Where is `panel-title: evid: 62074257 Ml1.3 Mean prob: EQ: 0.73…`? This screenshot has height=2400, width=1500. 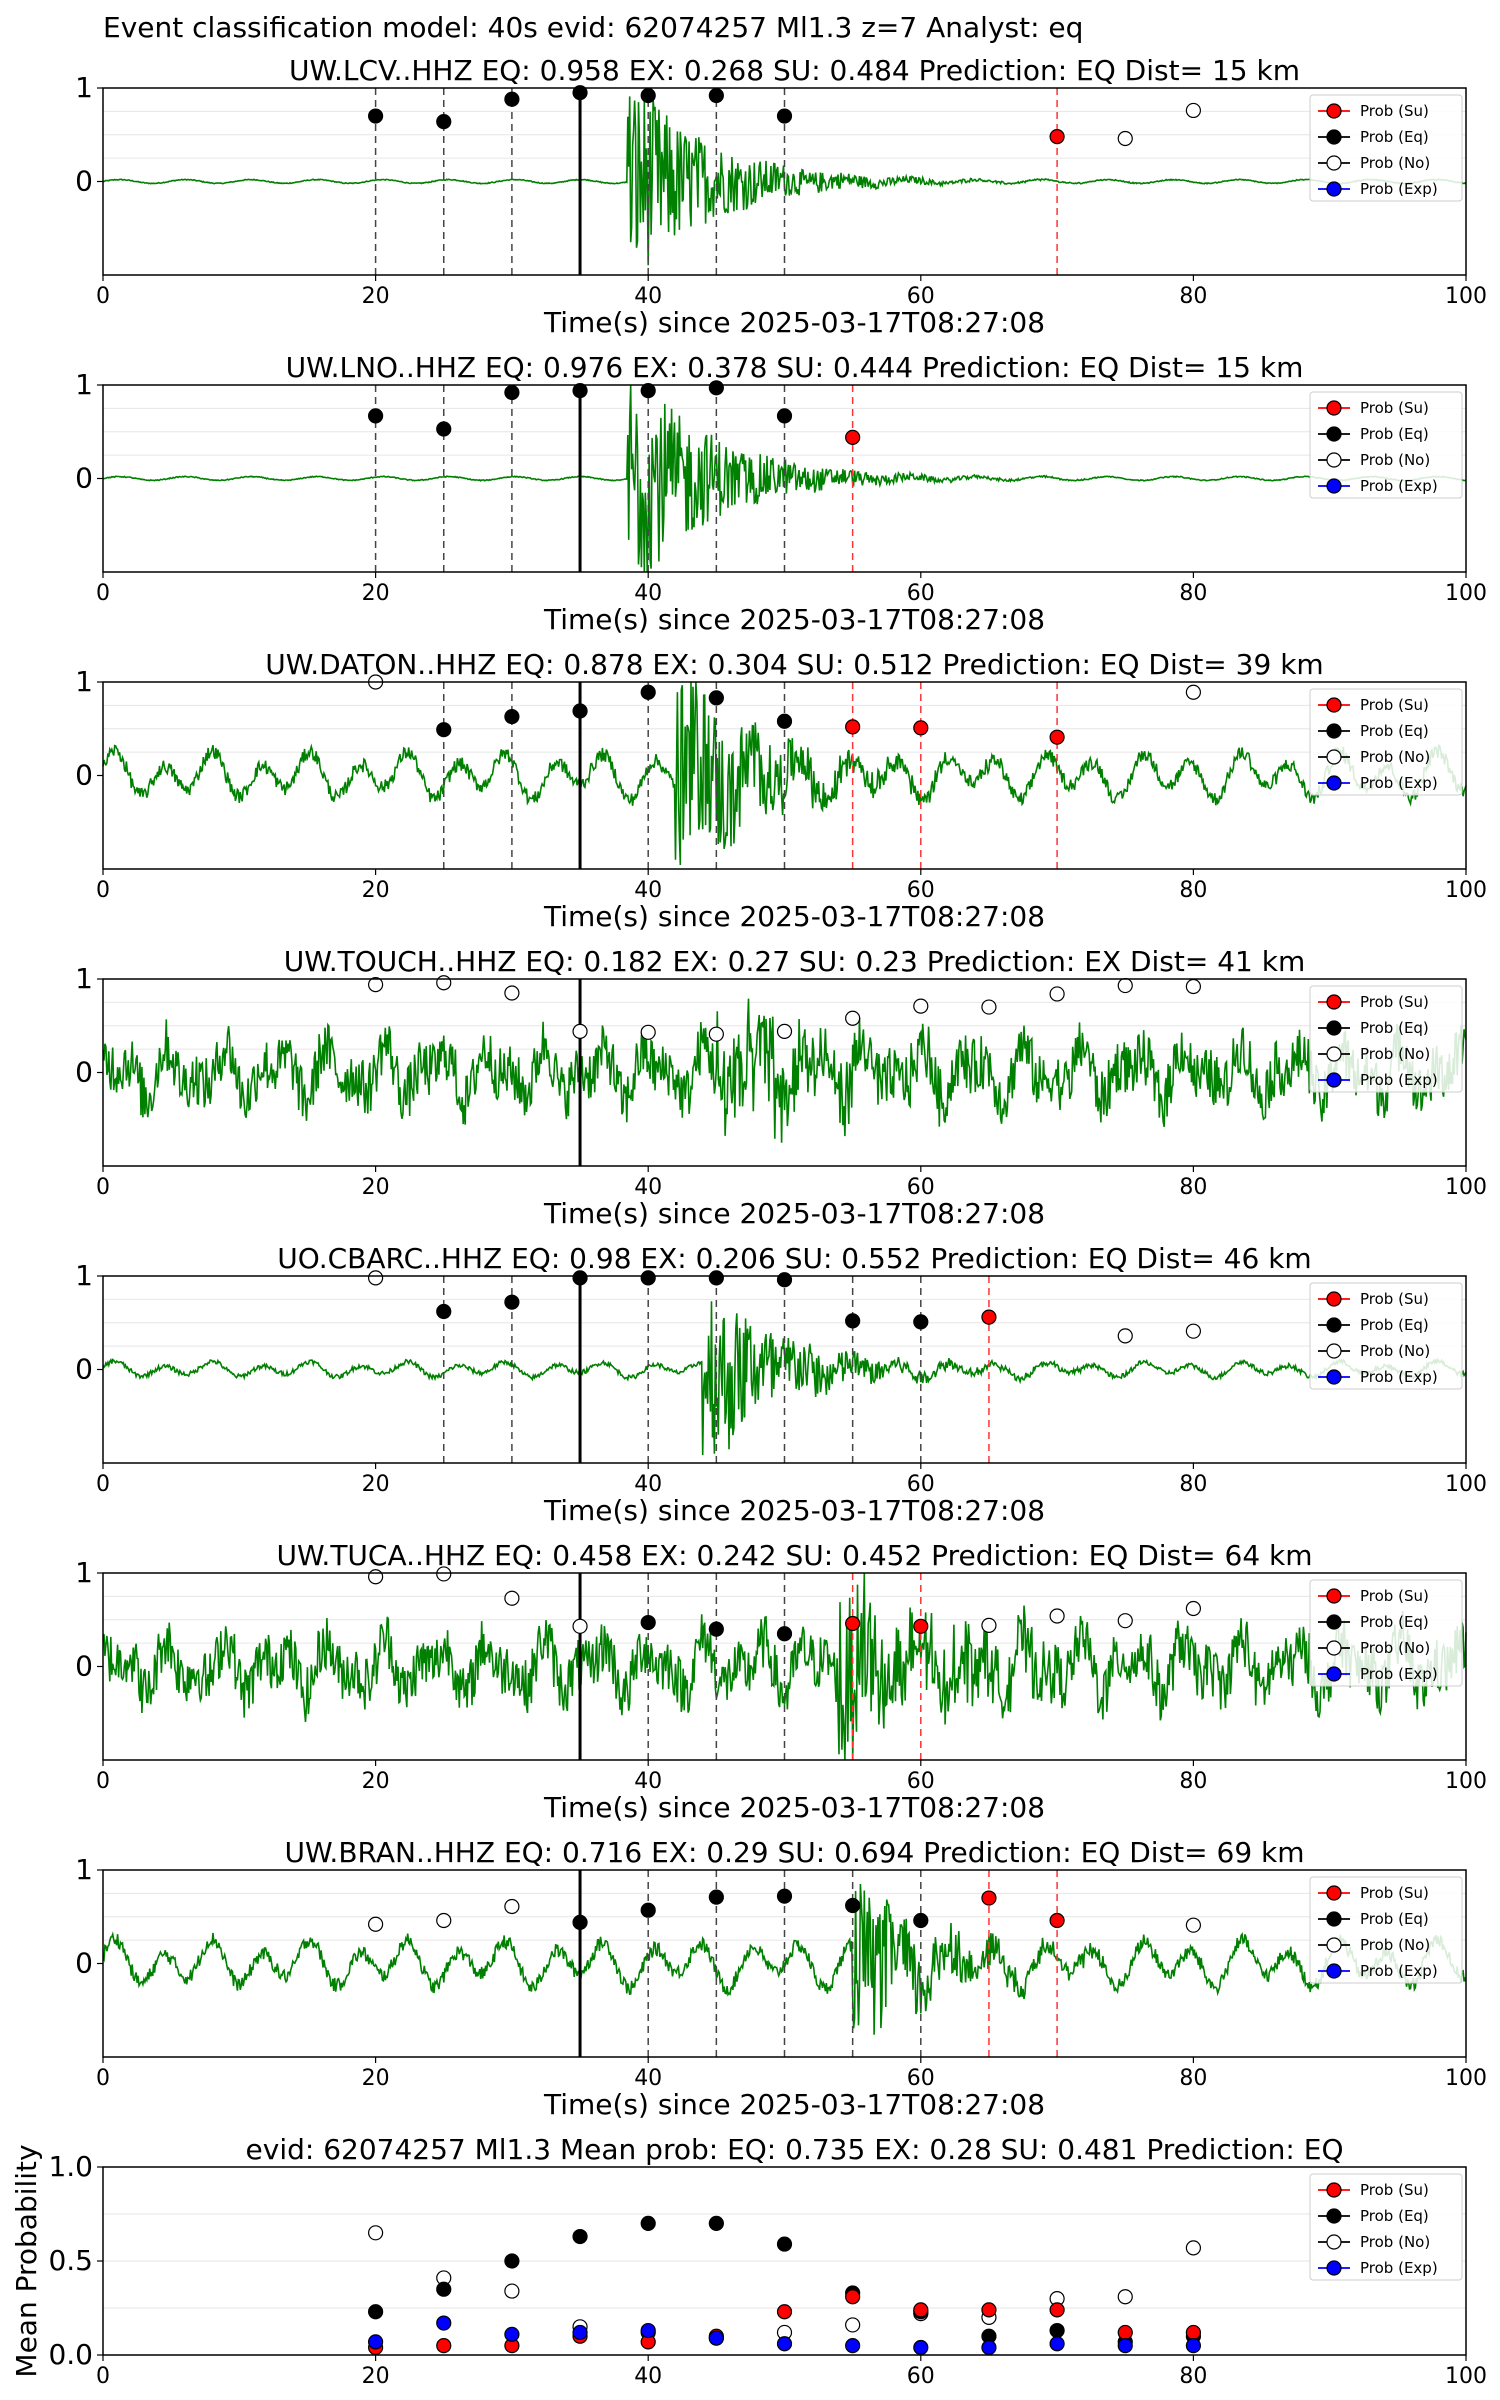
panel-title: evid: 62074257 Ml1.3 Mean prob: EQ: 0.73… is located at coordinates (795, 2149).